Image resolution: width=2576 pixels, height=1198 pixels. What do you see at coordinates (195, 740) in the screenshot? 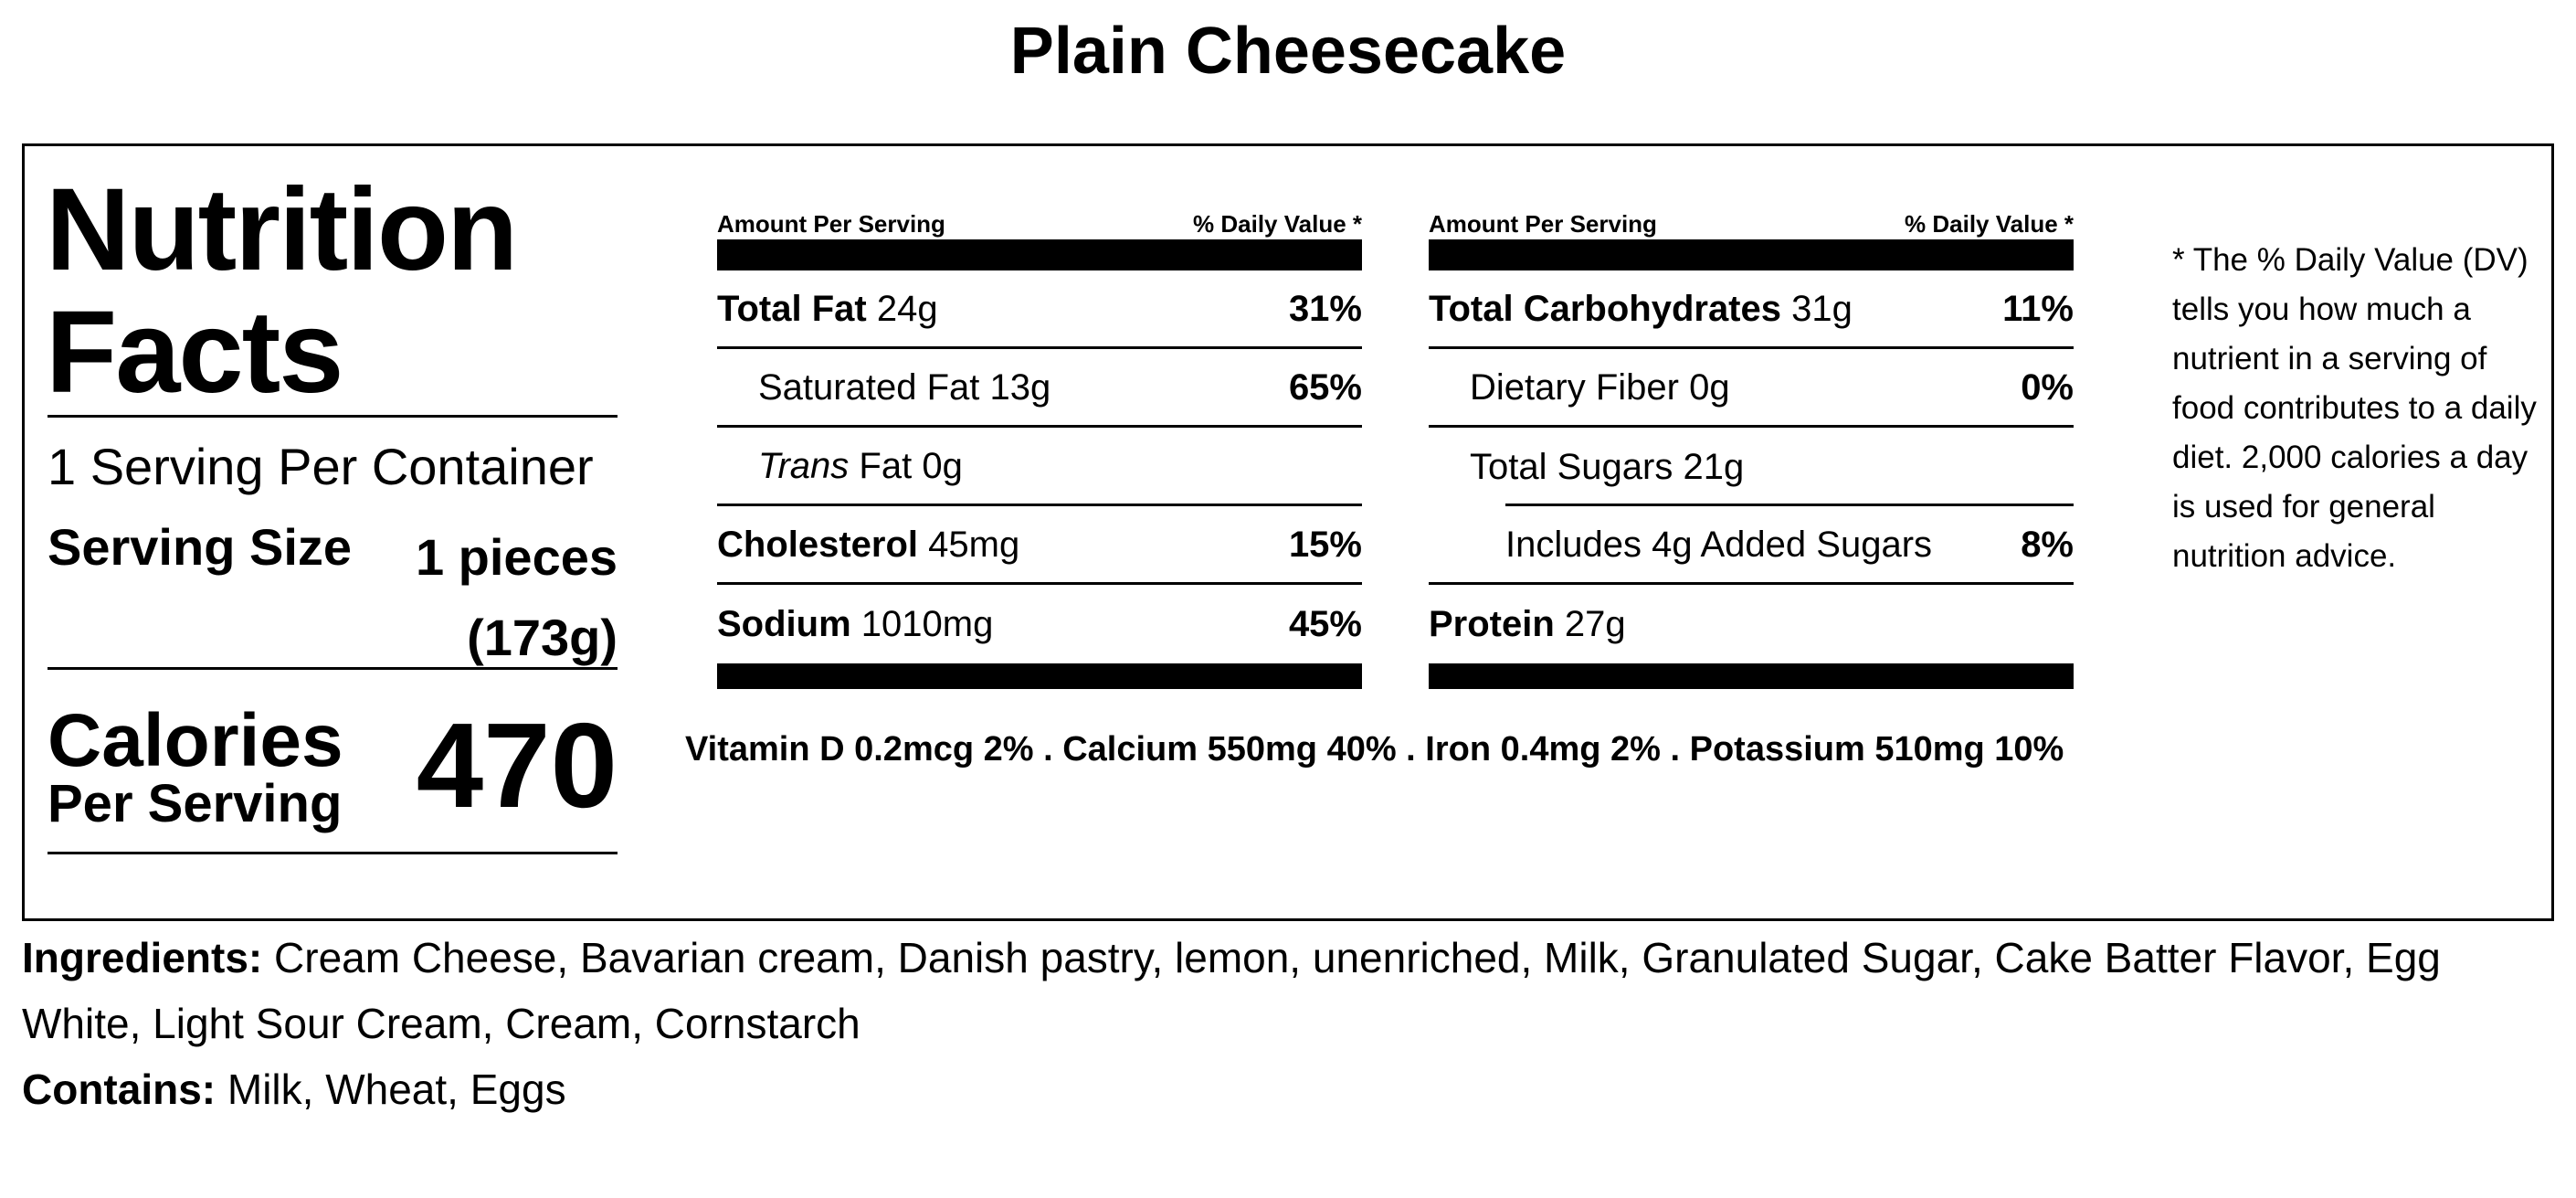
I see `calories-label: Calories` at bounding box center [195, 740].